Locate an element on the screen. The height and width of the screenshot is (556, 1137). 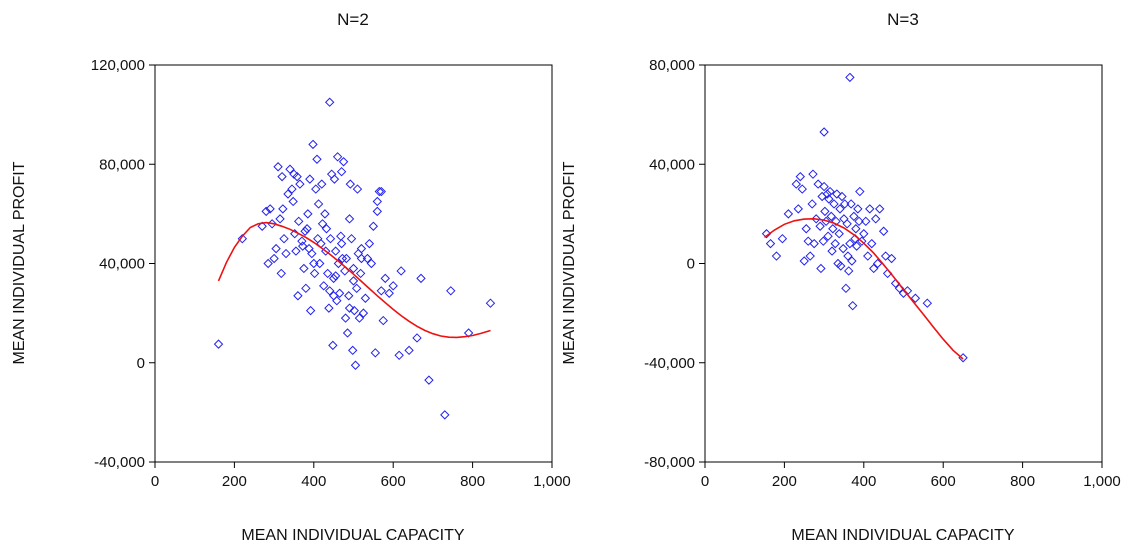
x-axis-label: MEAN INDIVIDUAL CAPACITY is located at coordinates (352, 535).